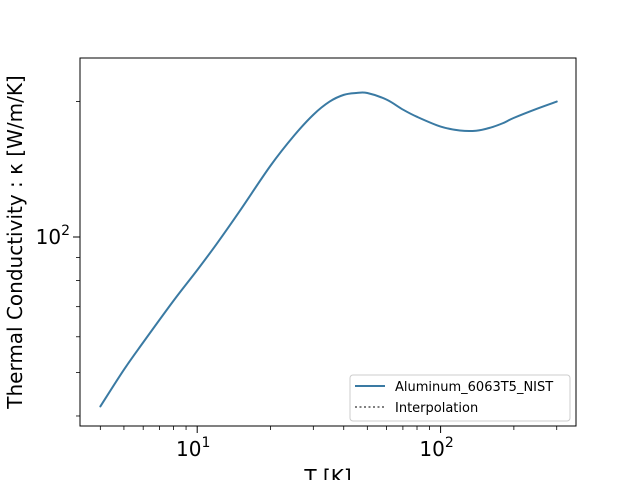  Describe the element at coordinates (474, 387) in the screenshot. I see `legend-label-aluminum: Aluminum_6063T5_NIST` at that location.